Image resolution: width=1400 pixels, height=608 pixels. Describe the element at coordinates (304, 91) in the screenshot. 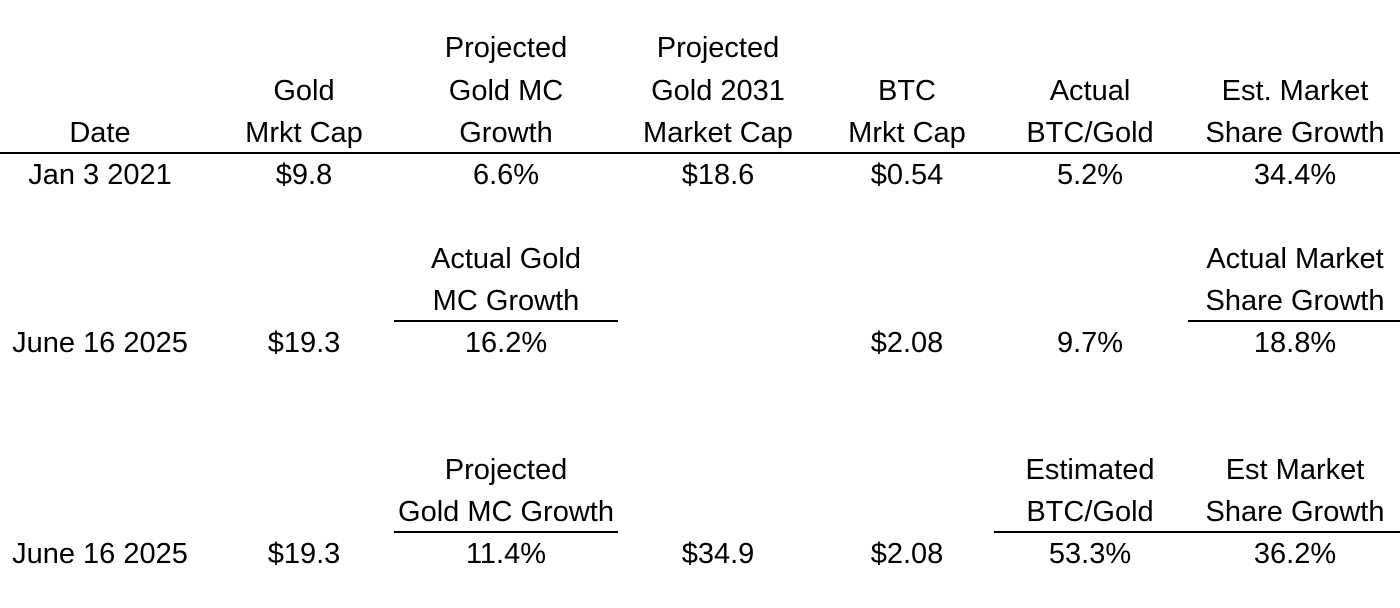

I see `header-gold-mc-line1: Gold` at that location.